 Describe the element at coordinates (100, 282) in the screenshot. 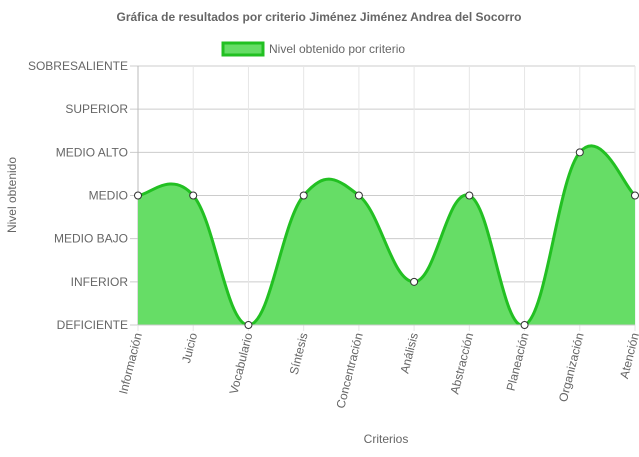

I see `y-tick-label: INFERIOR` at that location.